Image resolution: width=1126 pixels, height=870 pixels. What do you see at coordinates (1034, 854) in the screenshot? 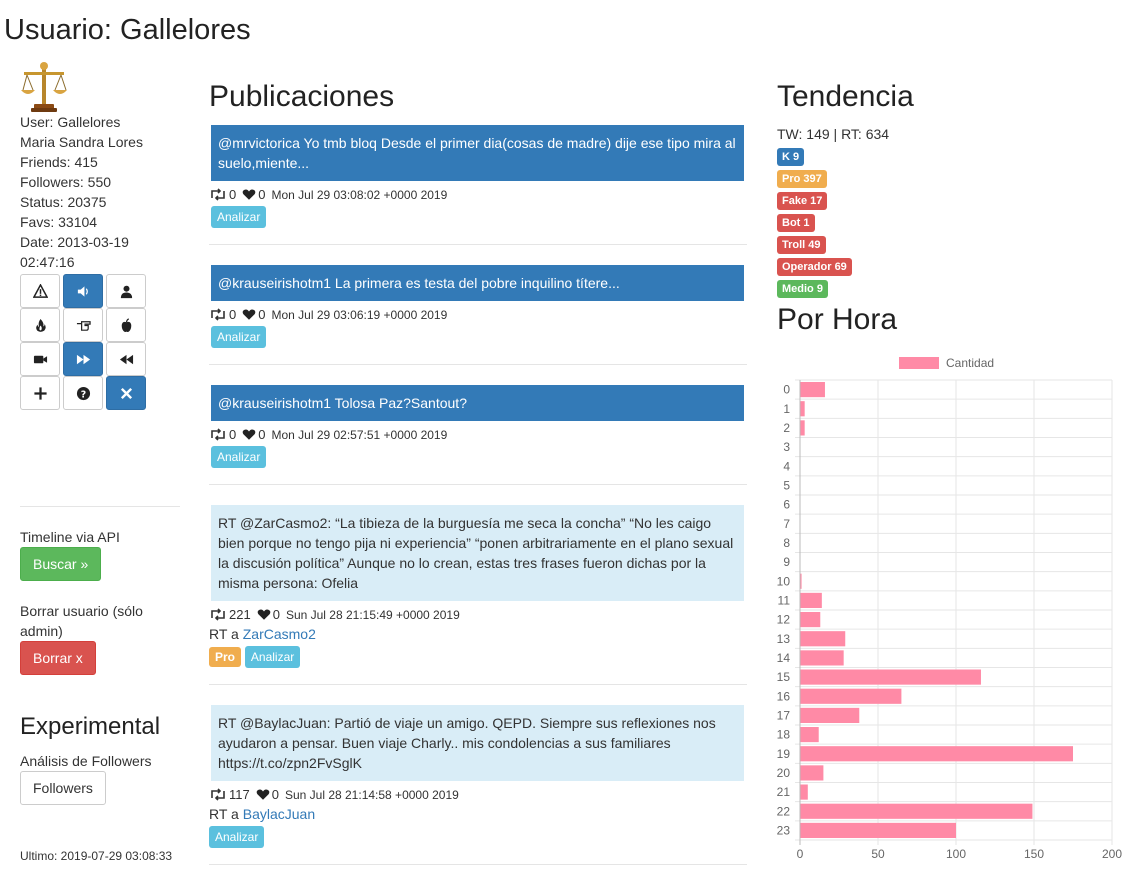
I see `x-tick-label: 150` at bounding box center [1034, 854].